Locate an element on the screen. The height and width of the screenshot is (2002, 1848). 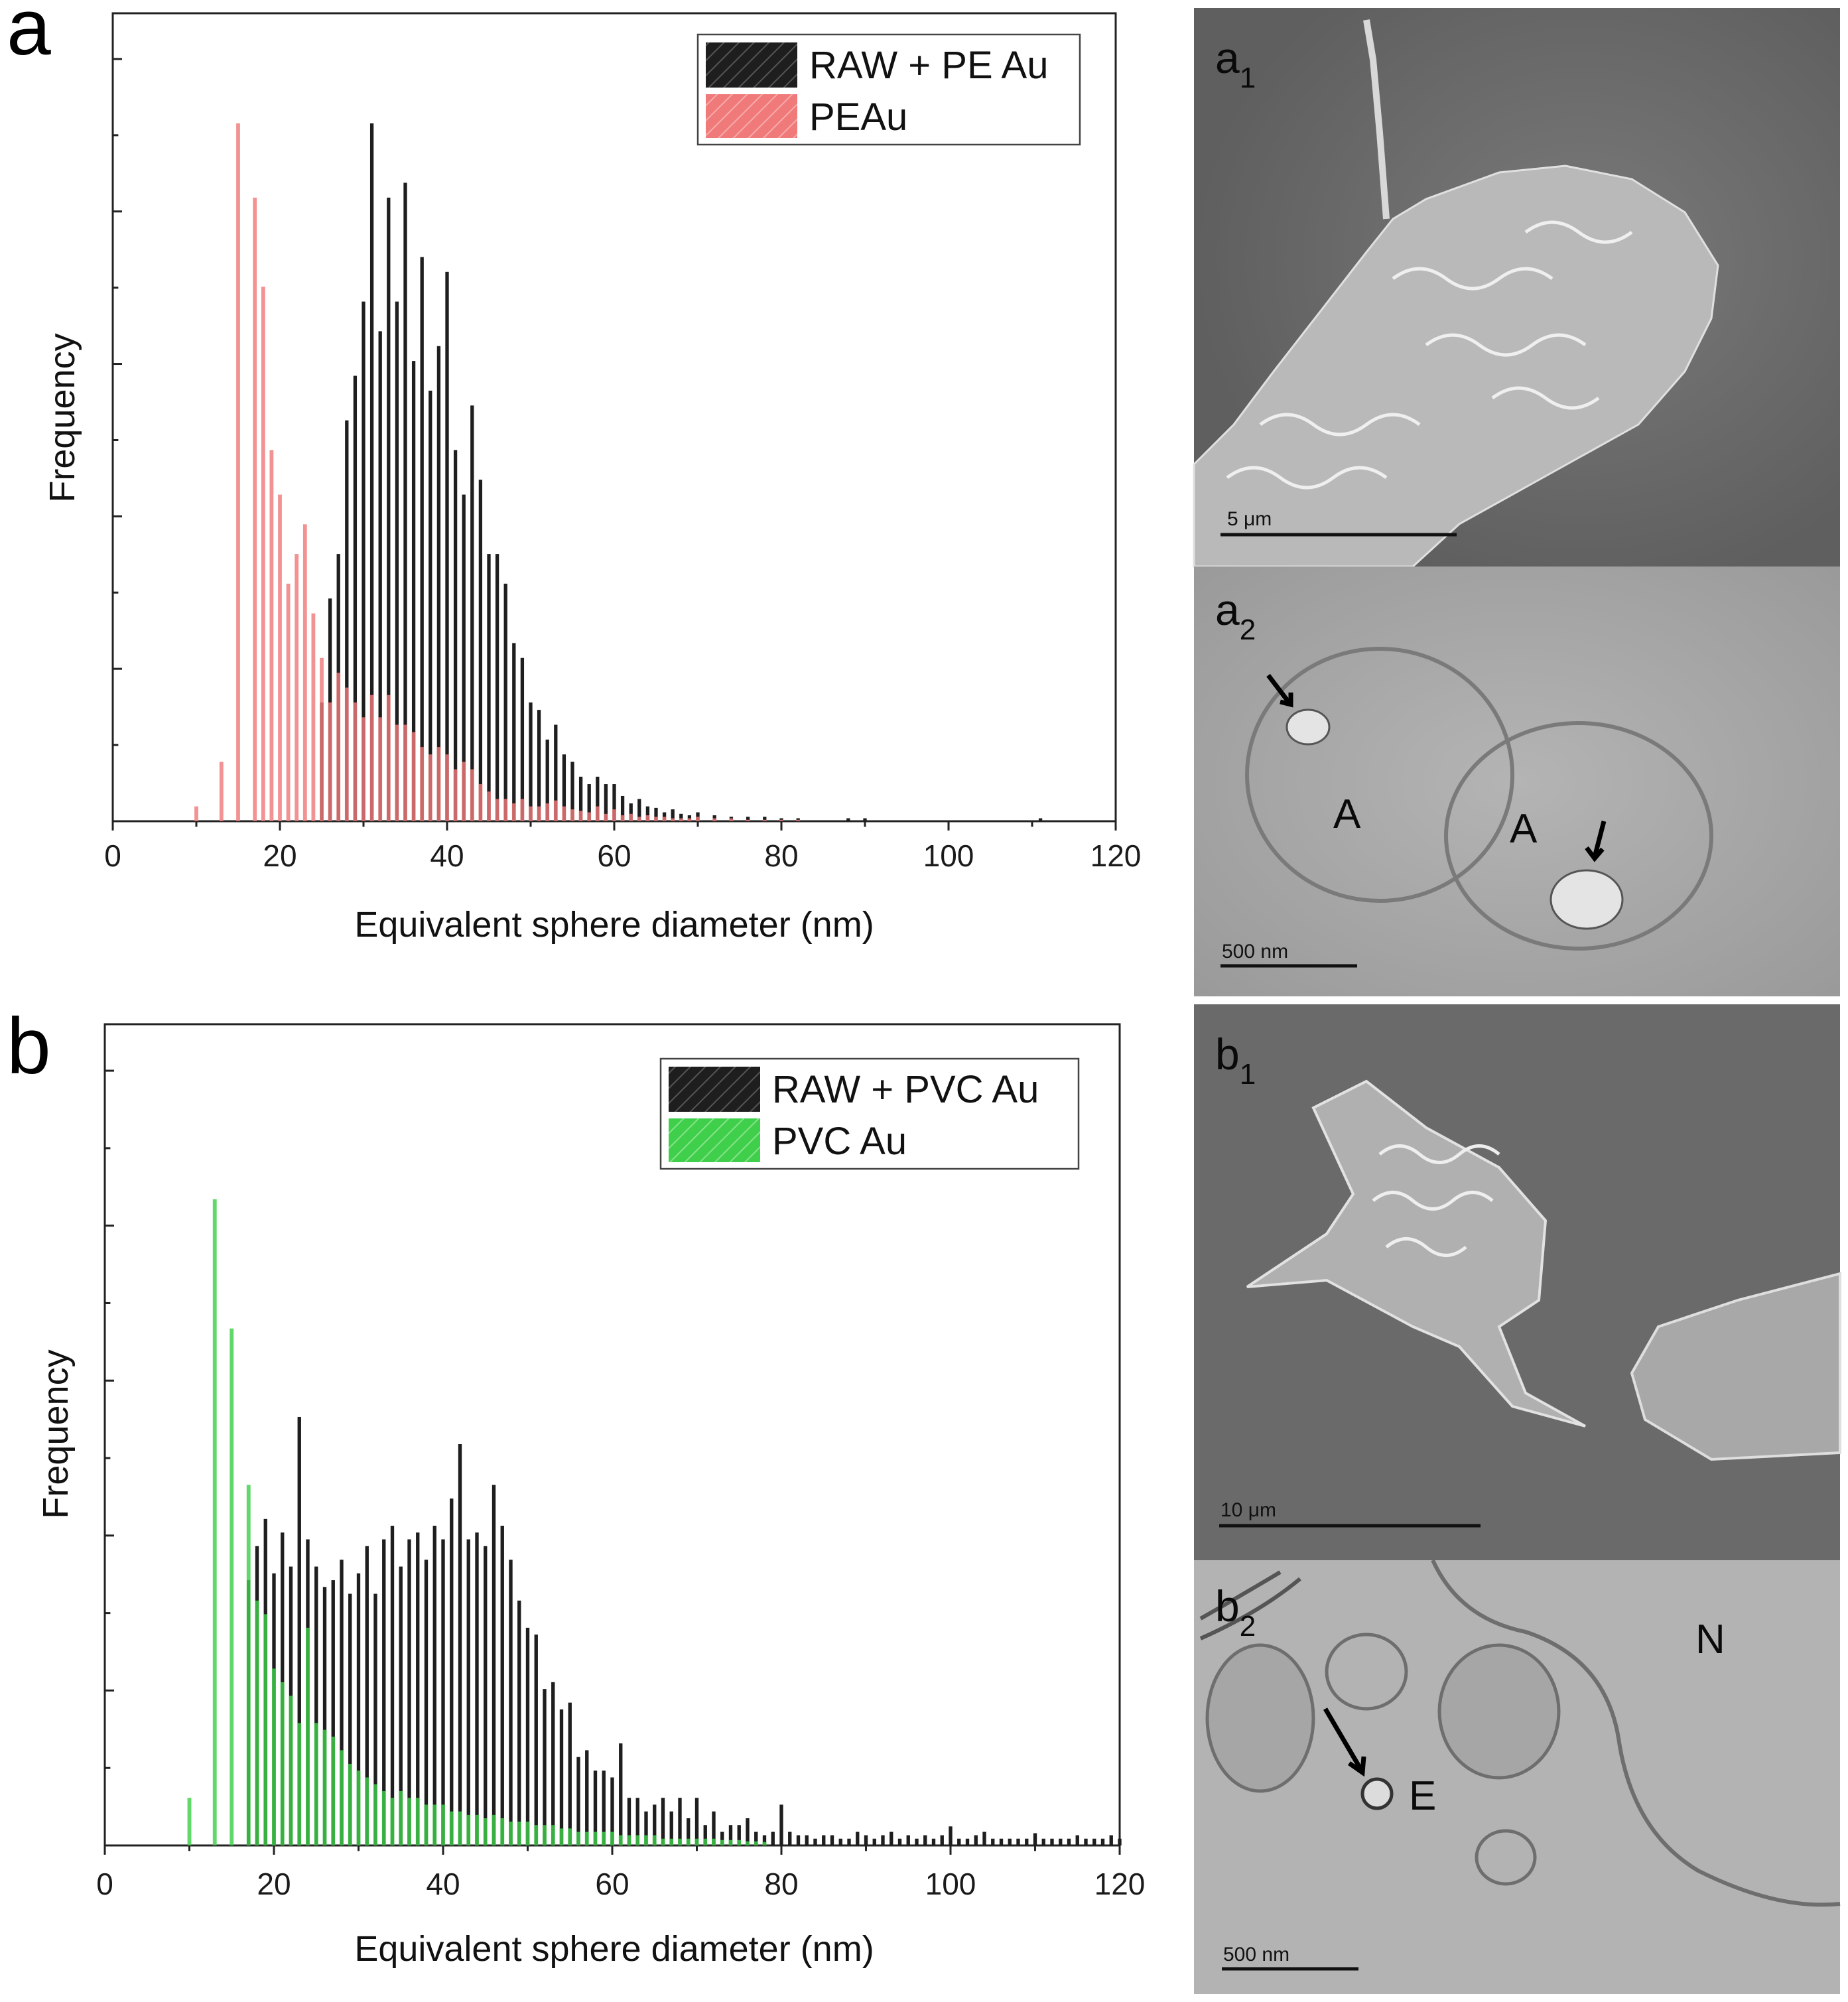
micrograph-label-a1: a1 is located at coordinates (1235, 63).